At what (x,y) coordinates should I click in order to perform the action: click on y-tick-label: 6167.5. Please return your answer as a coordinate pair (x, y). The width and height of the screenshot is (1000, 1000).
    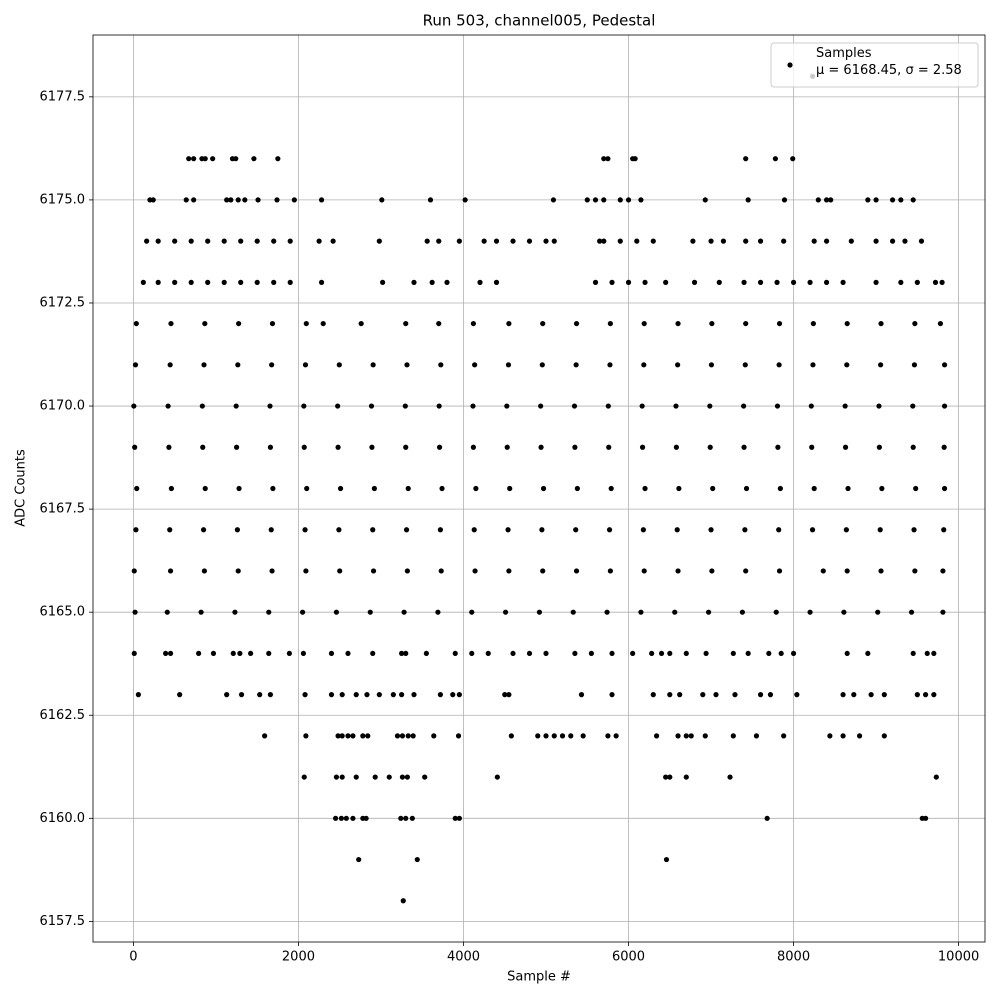
    Looking at the image, I should click on (63, 509).